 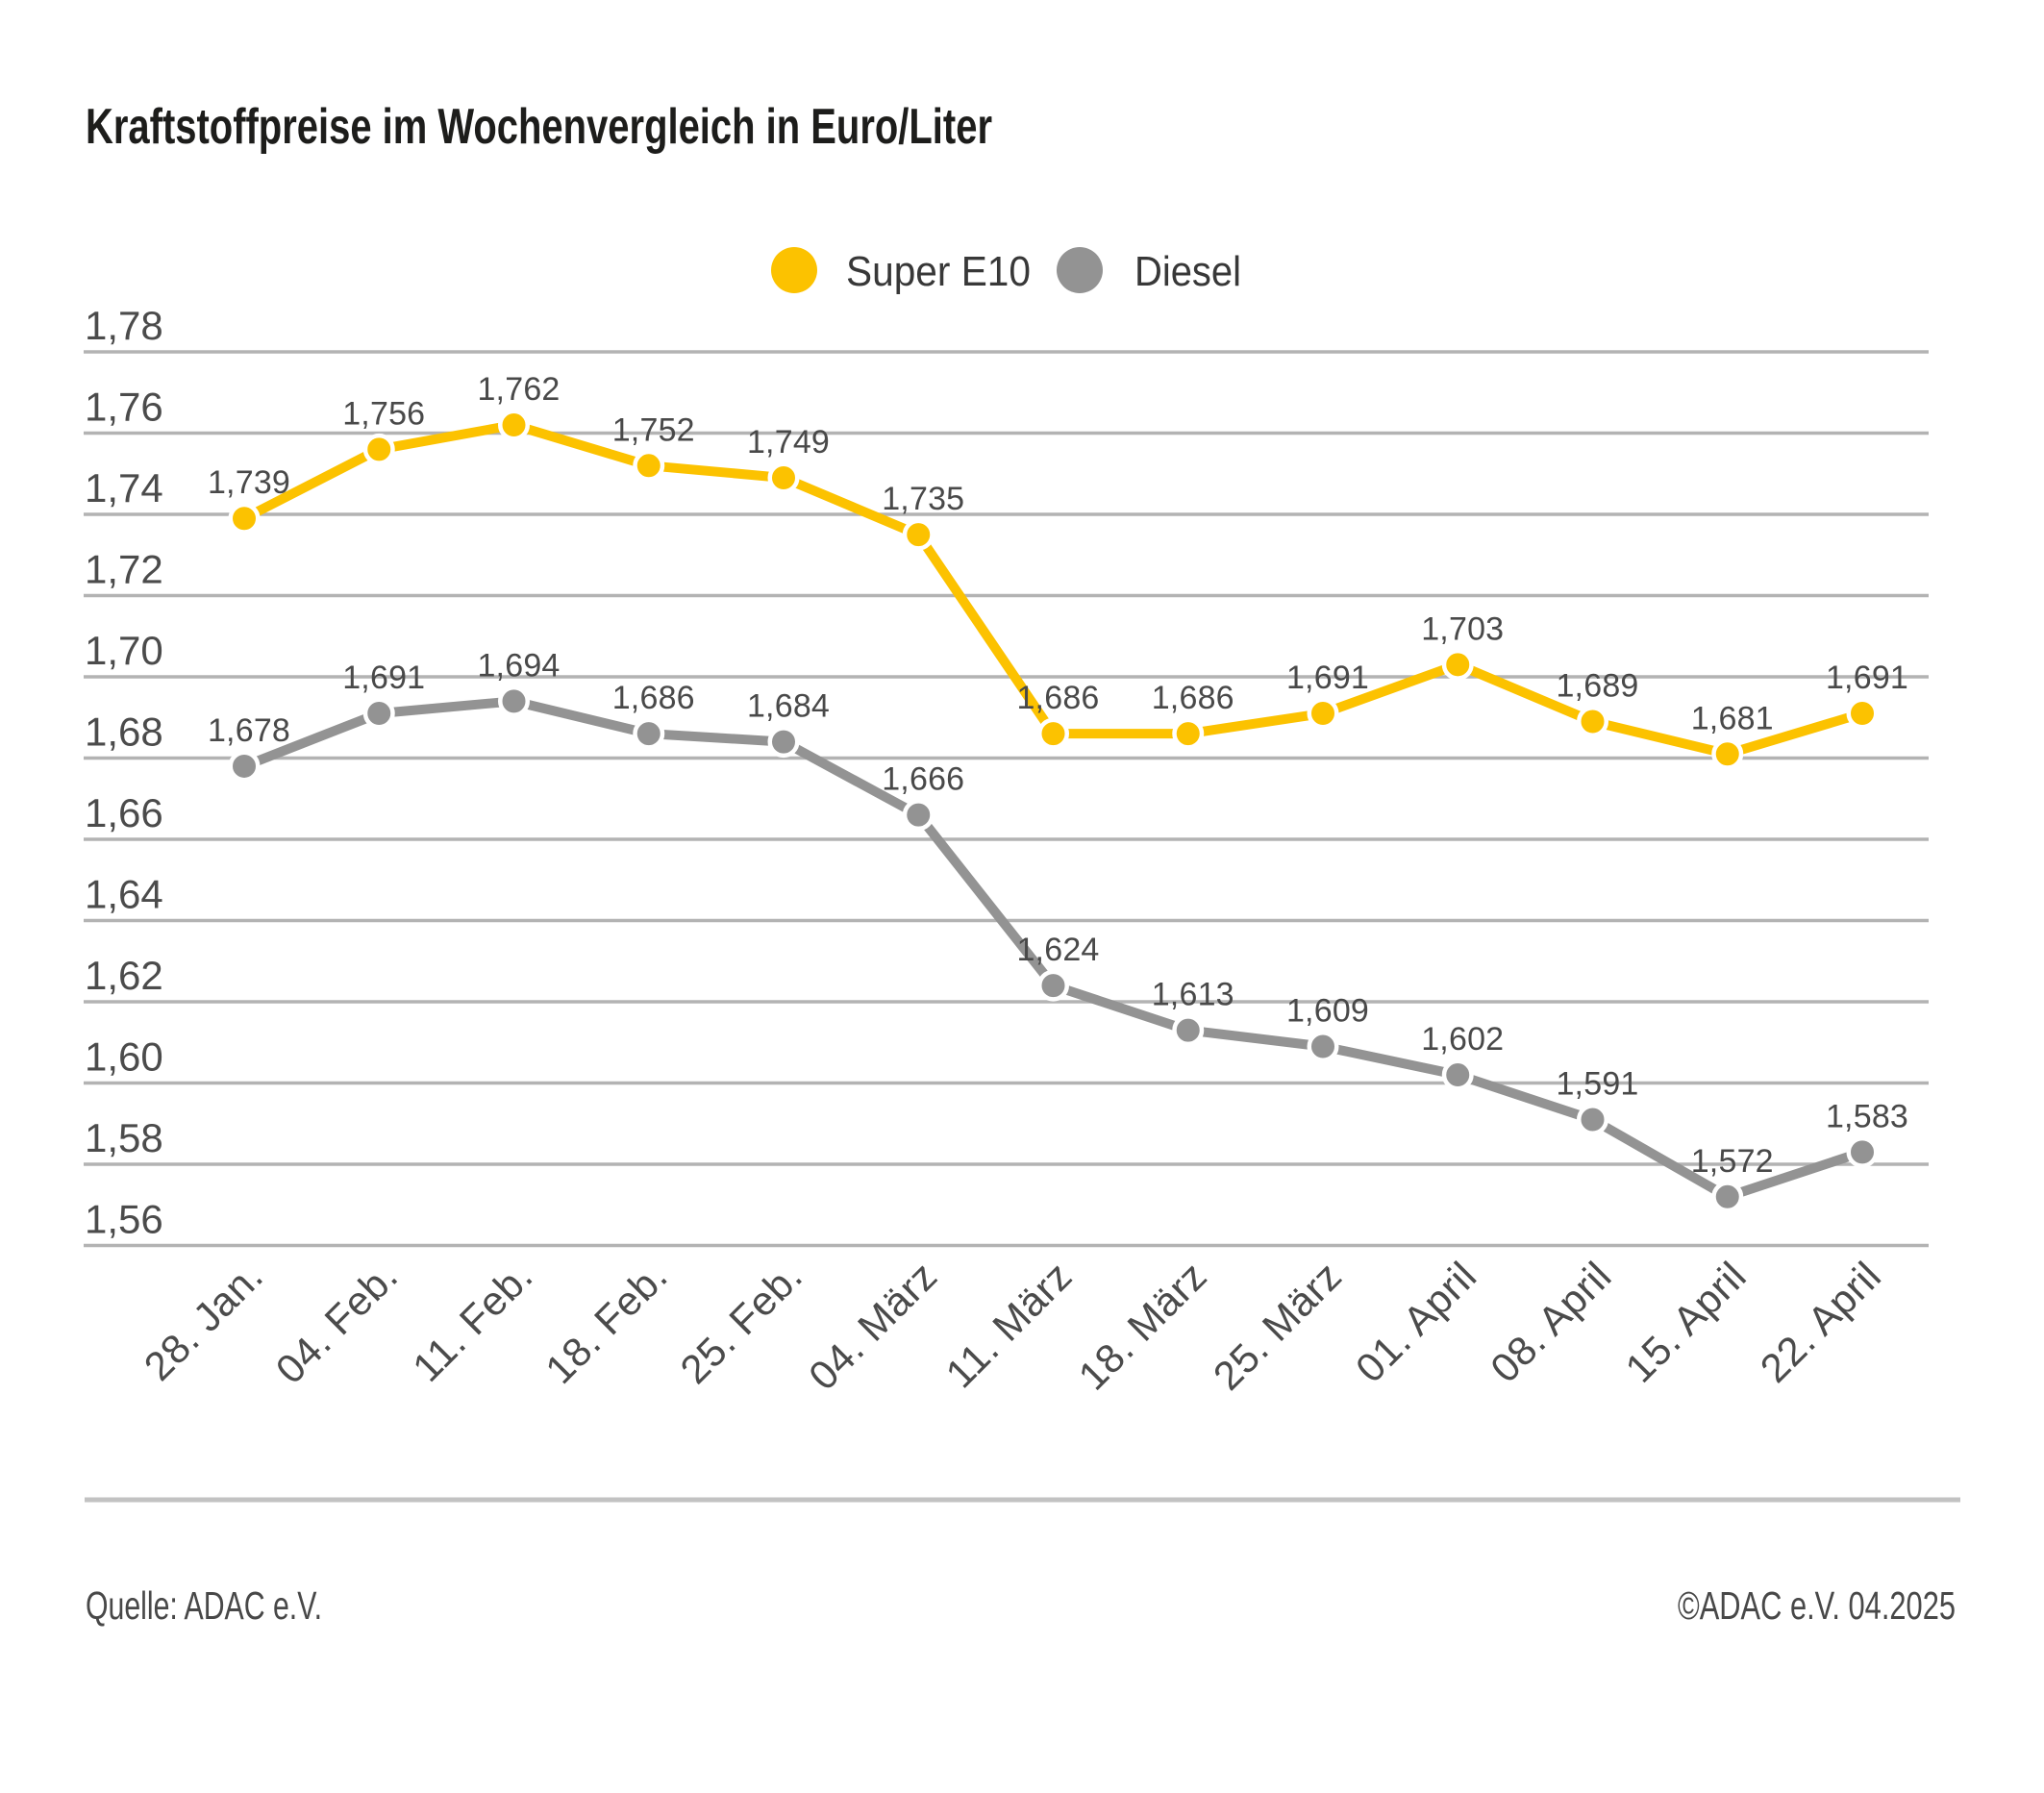 What do you see at coordinates (1327, 1011) in the screenshot?
I see `svg-text: 1,609` at bounding box center [1327, 1011].